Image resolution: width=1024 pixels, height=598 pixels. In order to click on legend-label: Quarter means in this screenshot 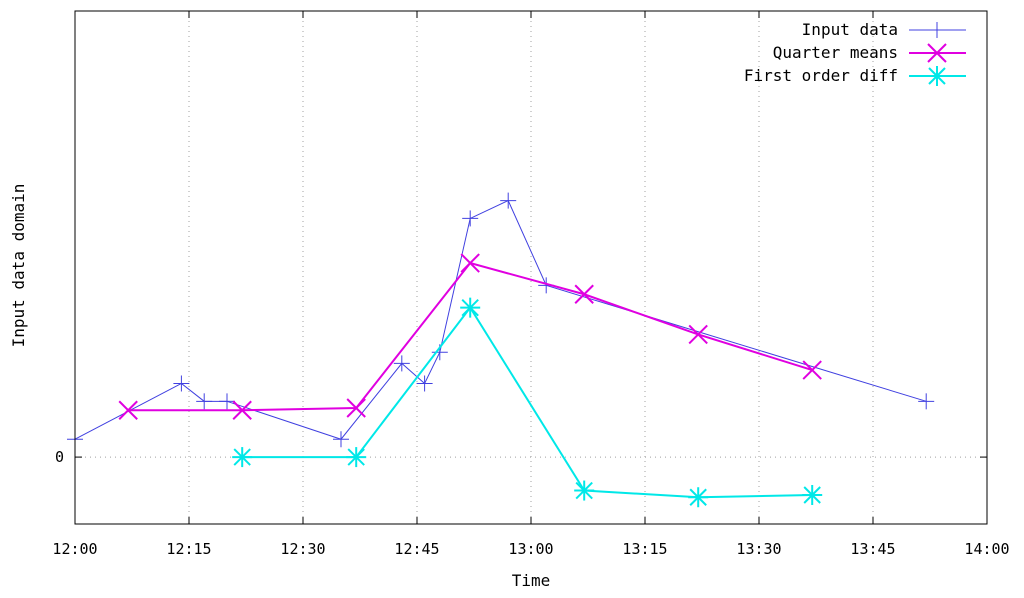, I will do `click(835, 52)`.